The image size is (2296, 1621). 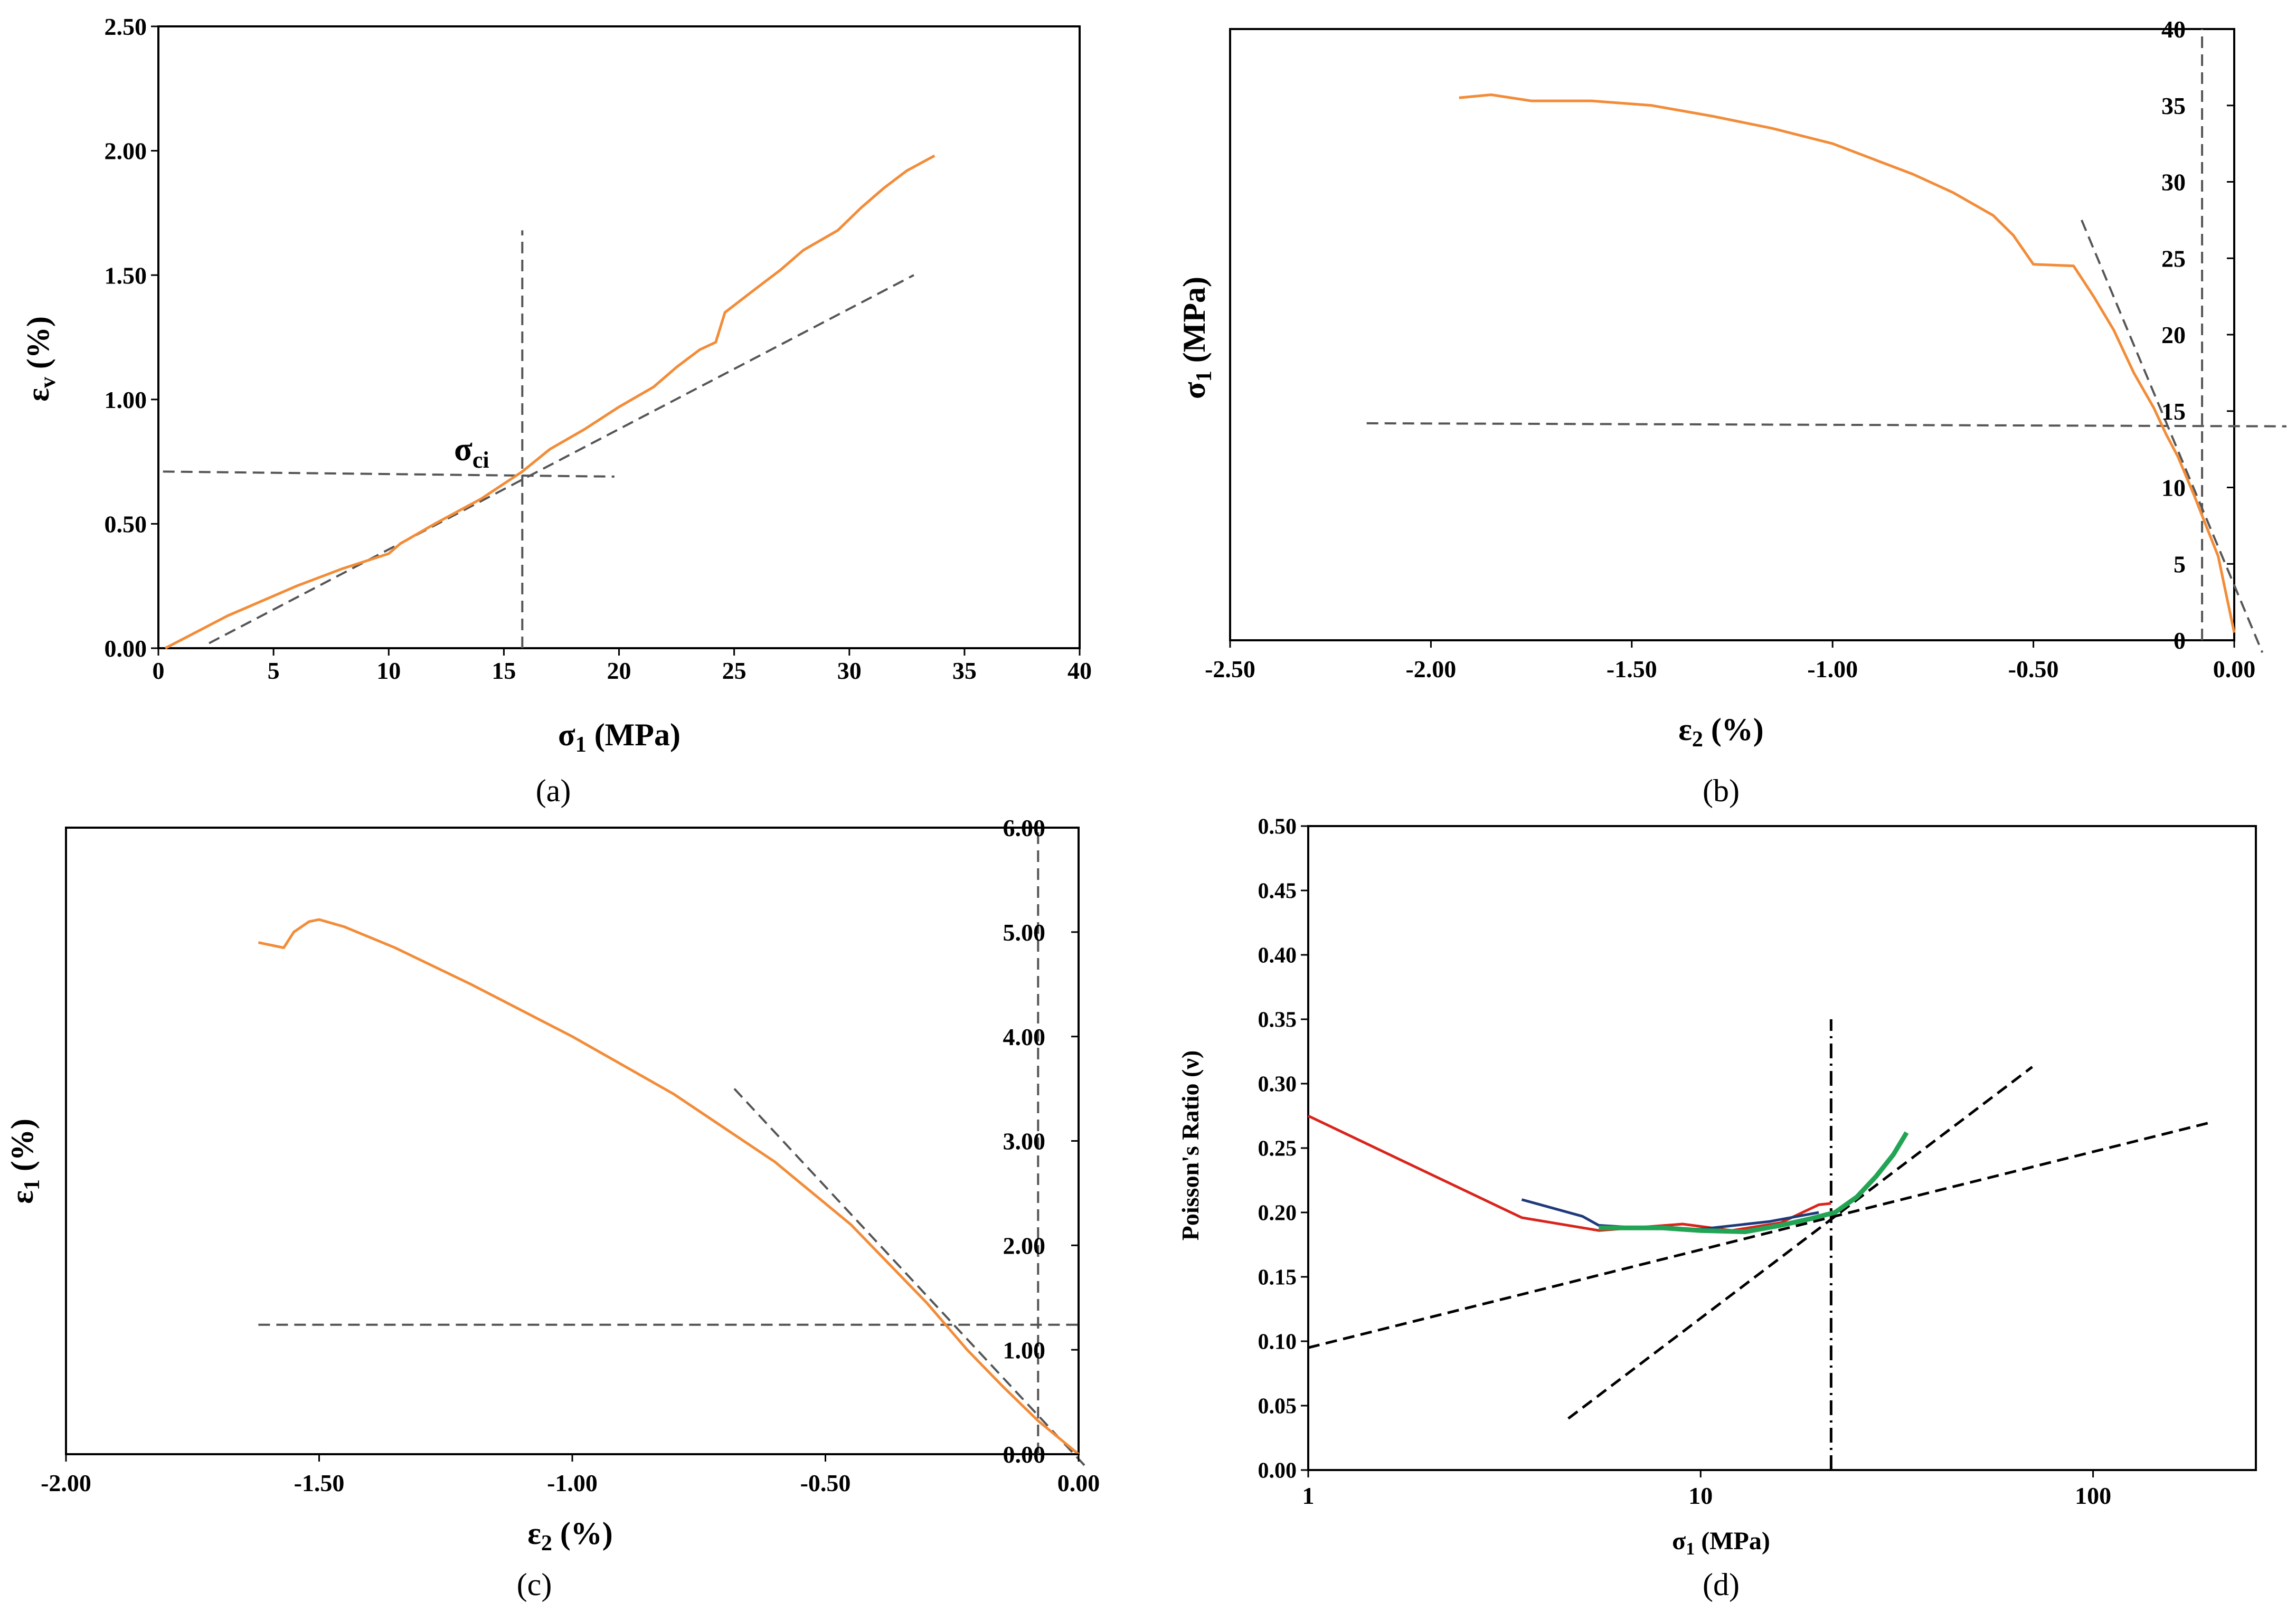 I want to click on panel-c-series-line, so click(x=669, y=1186).